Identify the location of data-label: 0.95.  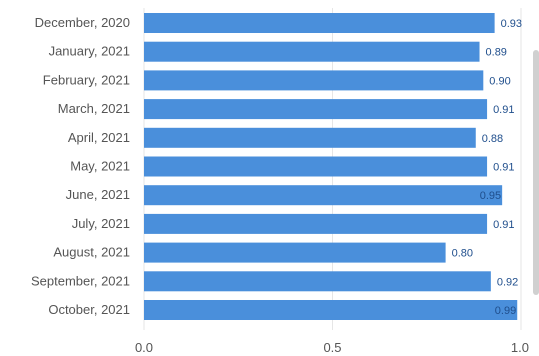
(490, 196).